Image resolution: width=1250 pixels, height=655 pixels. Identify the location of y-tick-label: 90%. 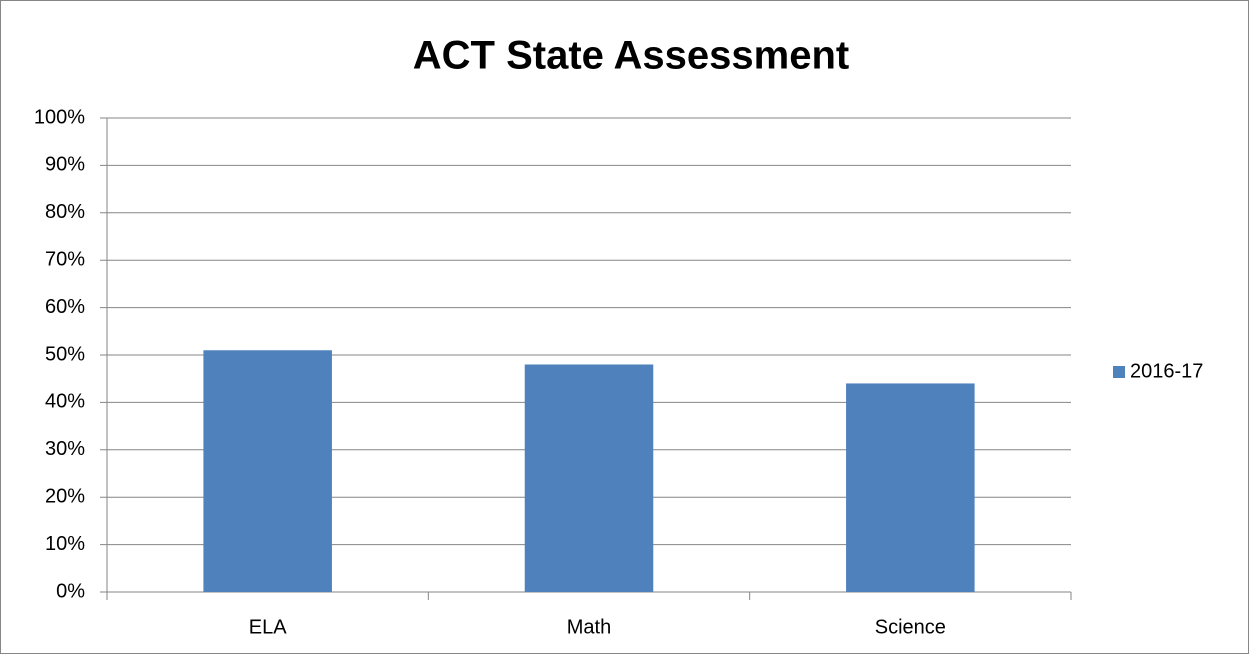
(65, 165).